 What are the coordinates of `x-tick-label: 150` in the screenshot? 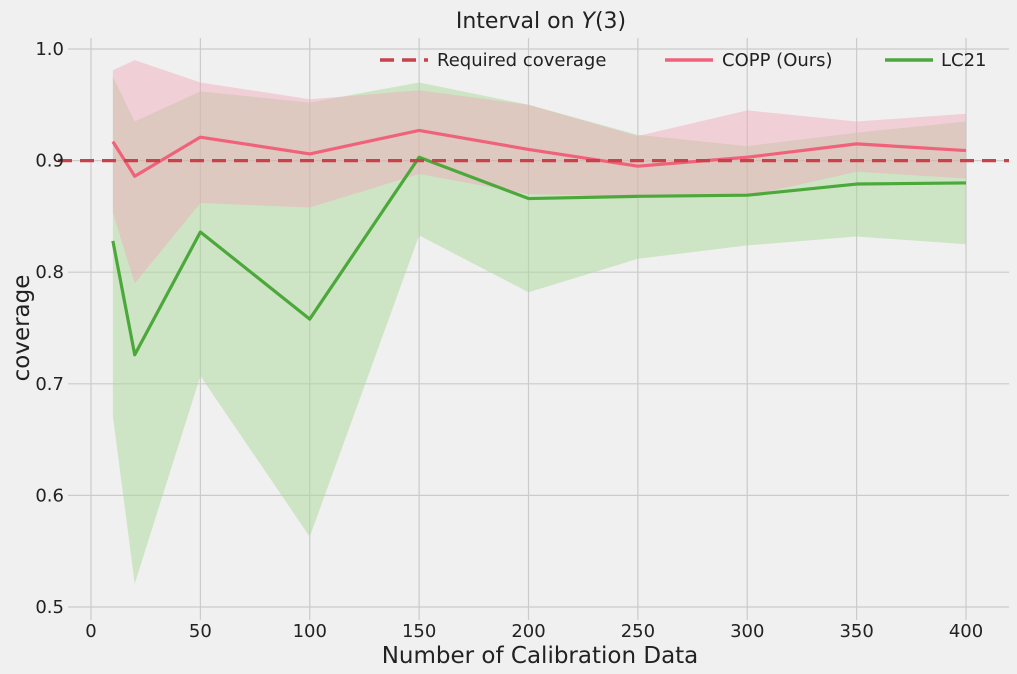 It's located at (419, 631).